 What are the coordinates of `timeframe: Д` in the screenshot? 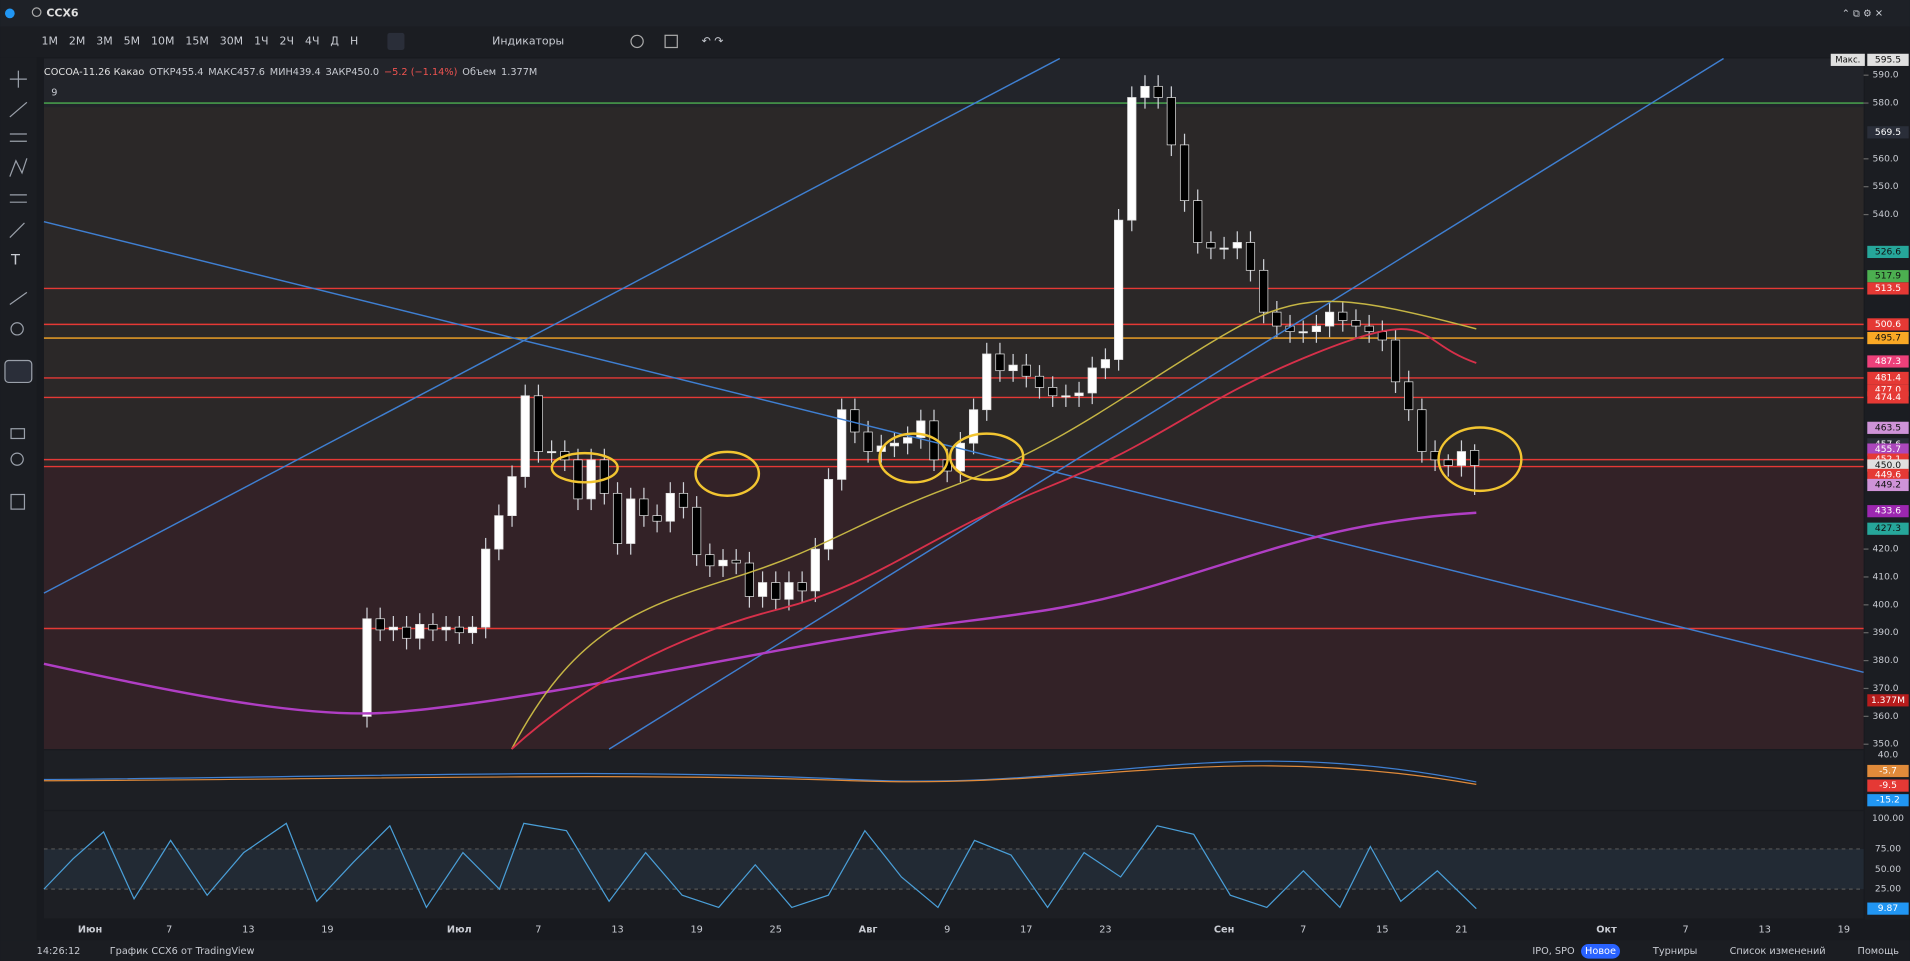 It's located at (334, 40).